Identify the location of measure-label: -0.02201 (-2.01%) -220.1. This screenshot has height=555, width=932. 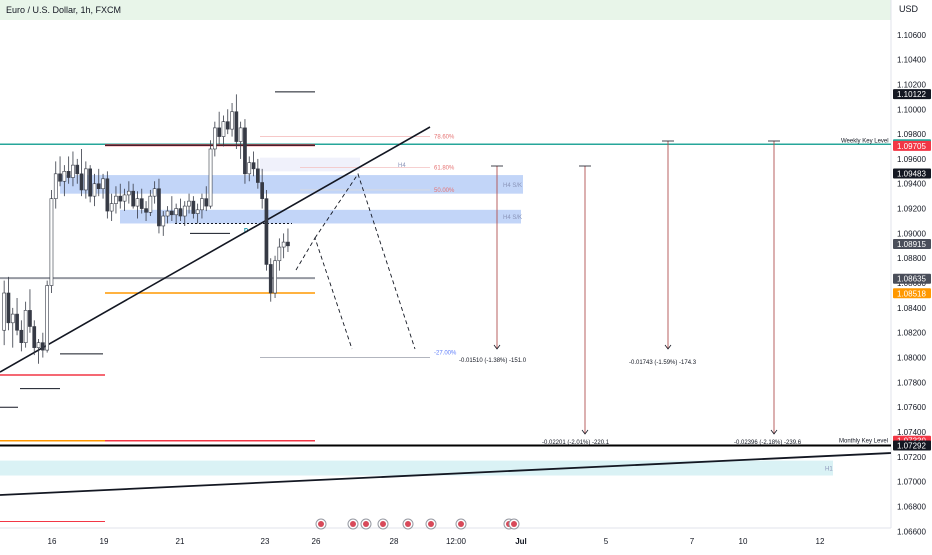
(576, 443).